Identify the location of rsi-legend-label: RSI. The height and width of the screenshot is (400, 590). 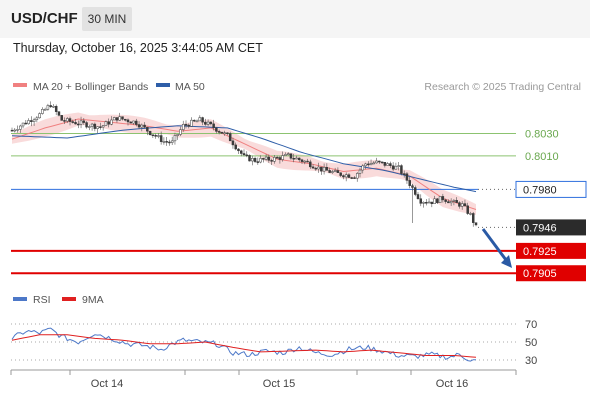
(42, 300).